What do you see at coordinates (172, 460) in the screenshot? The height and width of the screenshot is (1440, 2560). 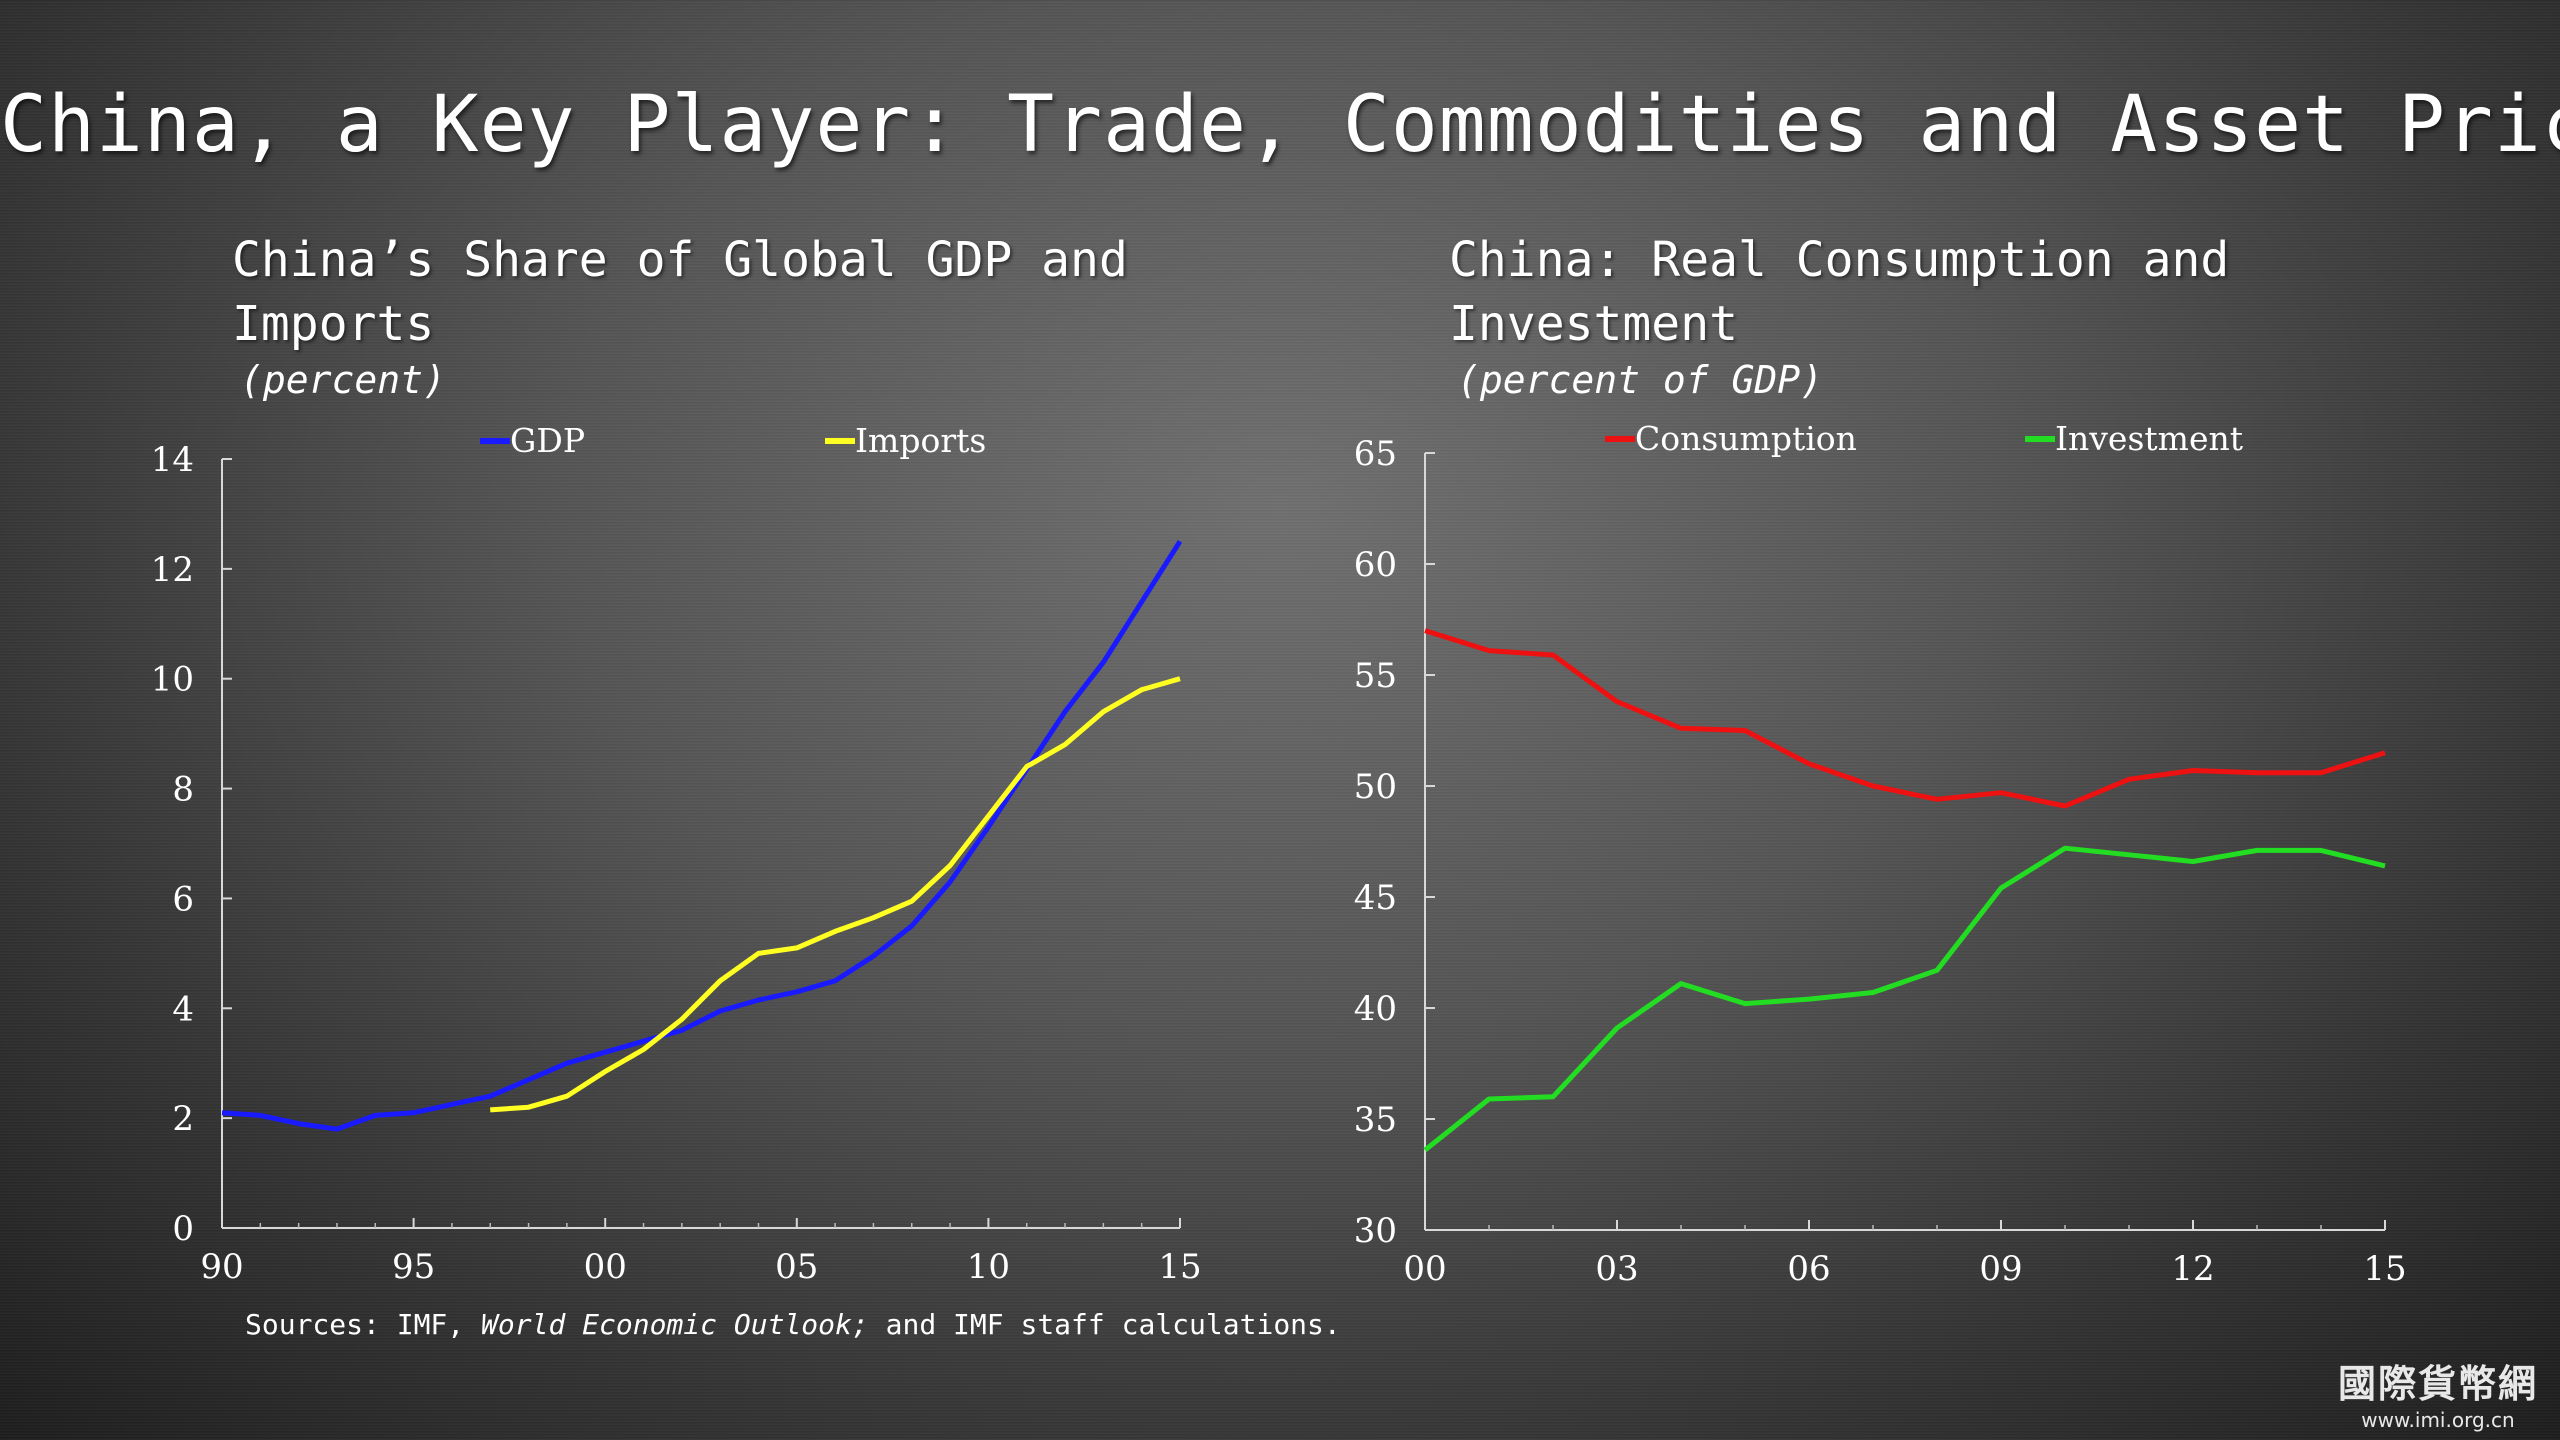 I see `y-tick-label: 14` at bounding box center [172, 460].